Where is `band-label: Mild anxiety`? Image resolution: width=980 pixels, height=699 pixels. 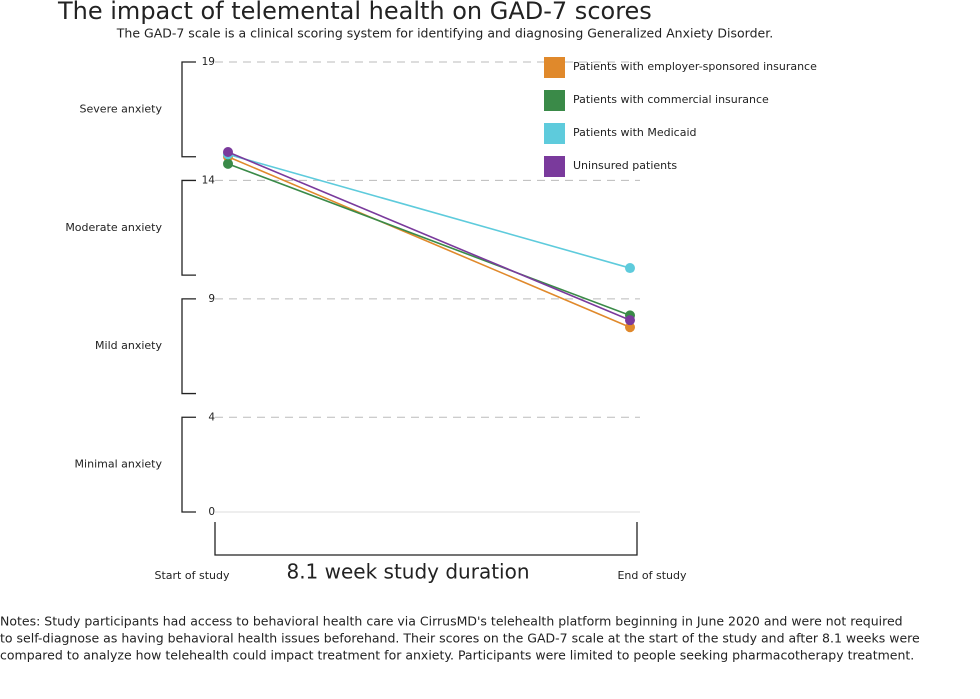 band-label: Mild anxiety is located at coordinates (128, 345).